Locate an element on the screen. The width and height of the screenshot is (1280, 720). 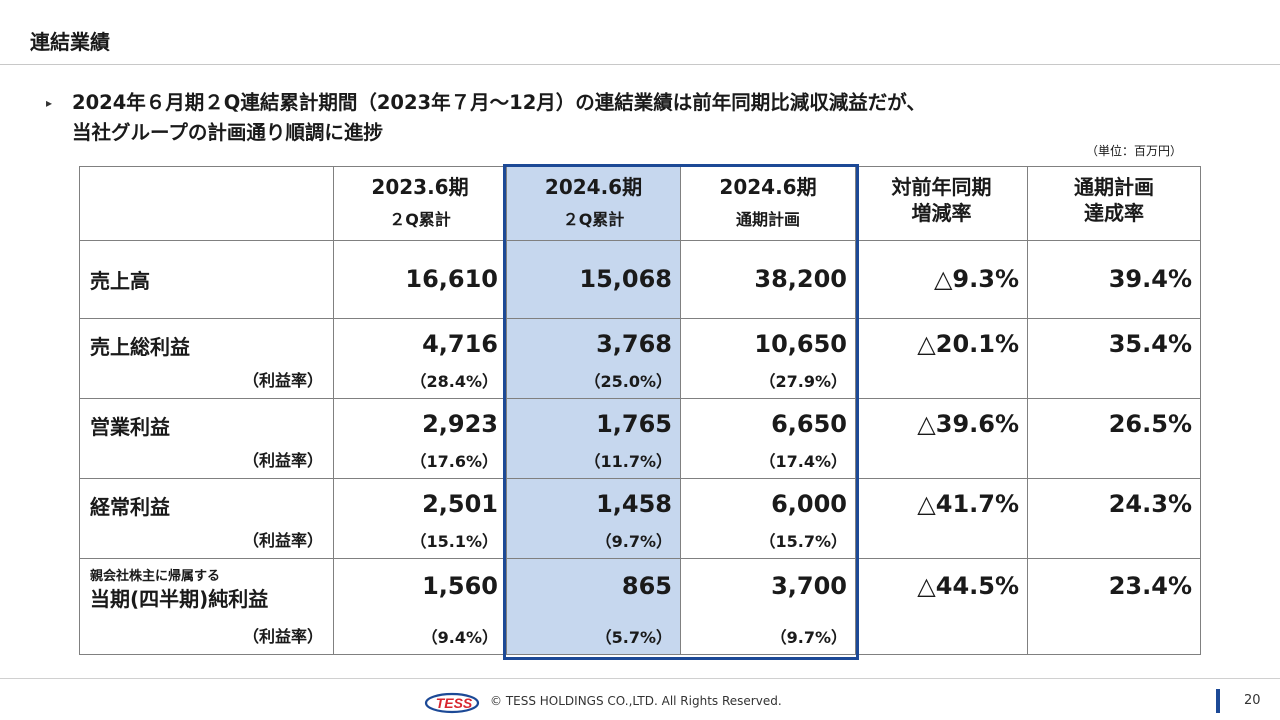
rate: （9.4%） is located at coordinates (459, 637).